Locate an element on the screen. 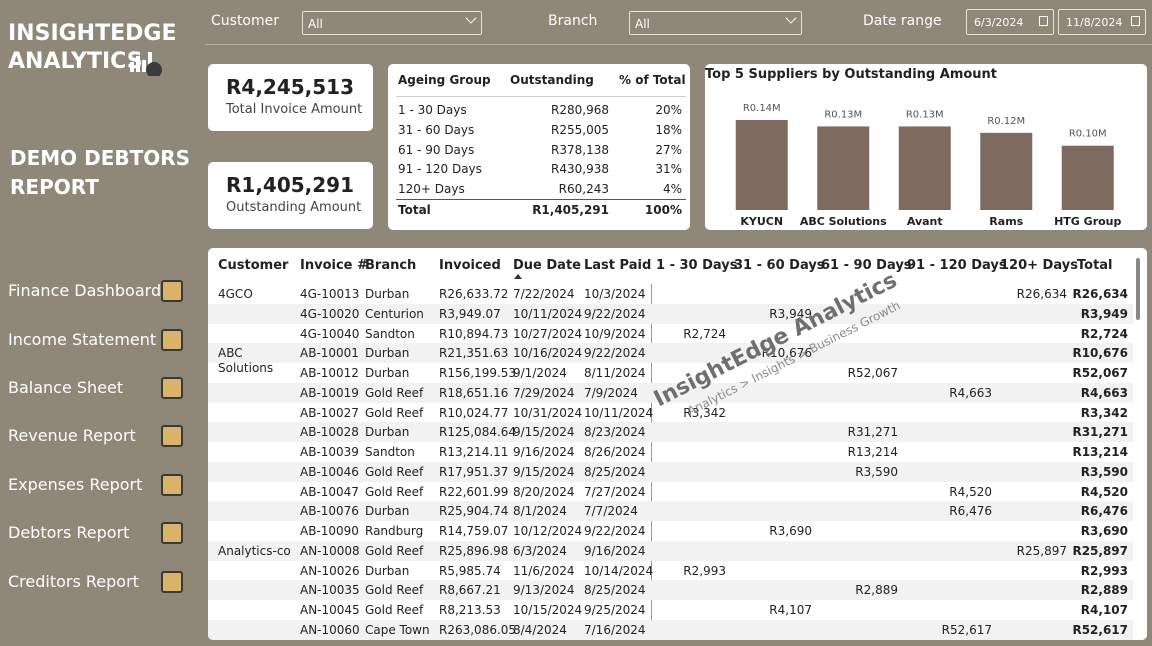 The image size is (1152, 646). table-cell: R13,214.11 is located at coordinates (474, 452).